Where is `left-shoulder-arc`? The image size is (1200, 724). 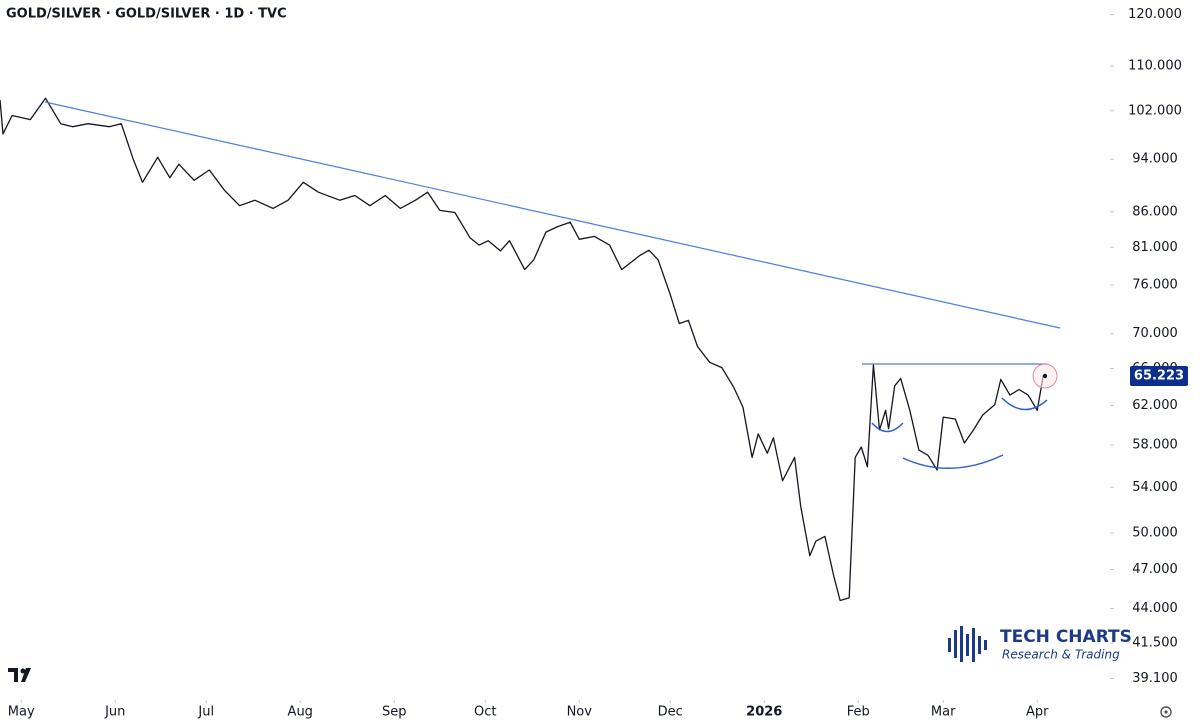
left-shoulder-arc is located at coordinates (887, 427).